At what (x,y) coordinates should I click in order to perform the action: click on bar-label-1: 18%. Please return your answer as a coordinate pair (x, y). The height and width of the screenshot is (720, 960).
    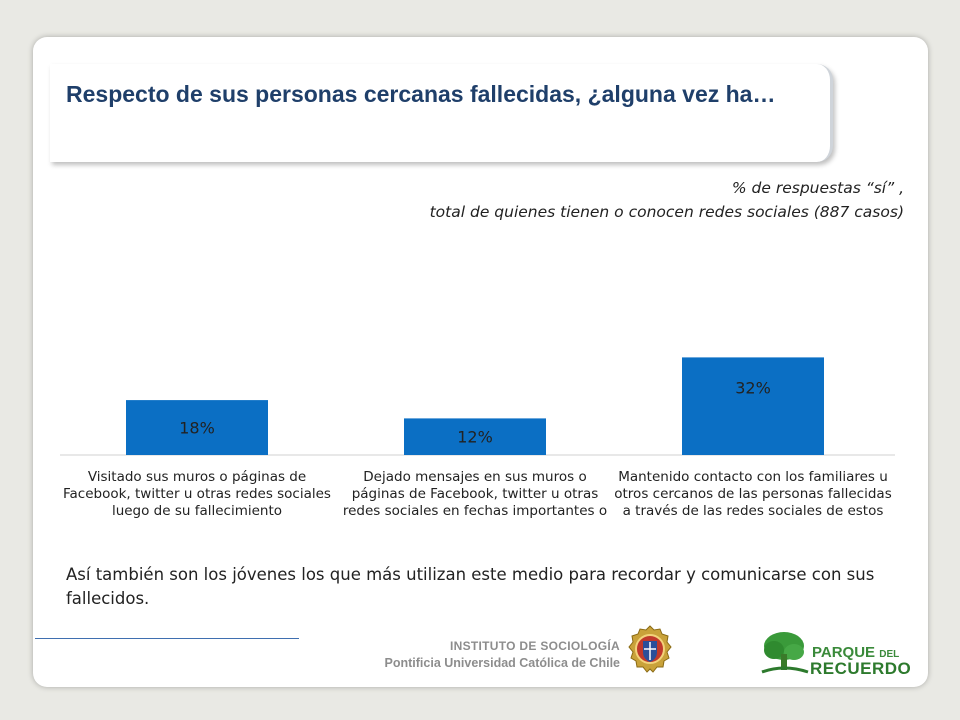
    Looking at the image, I should click on (197, 428).